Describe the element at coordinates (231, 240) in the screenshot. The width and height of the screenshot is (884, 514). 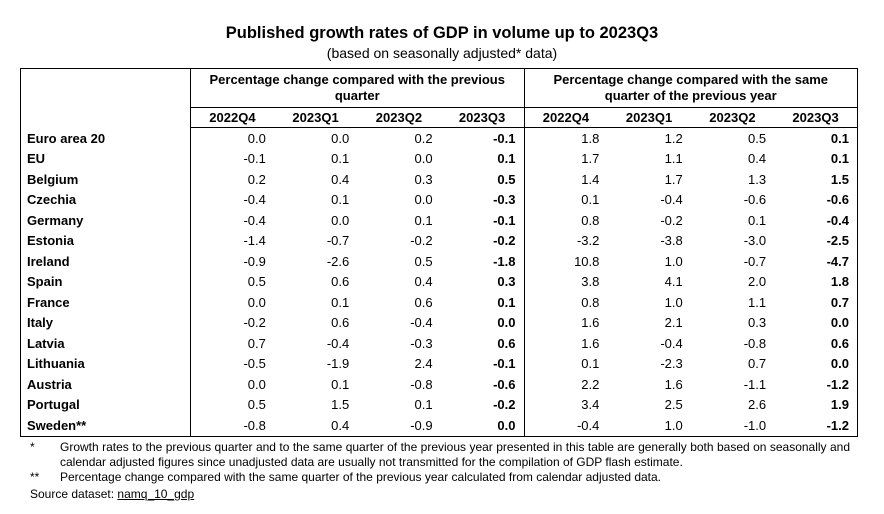
I see `value-cell: -1.4` at that location.